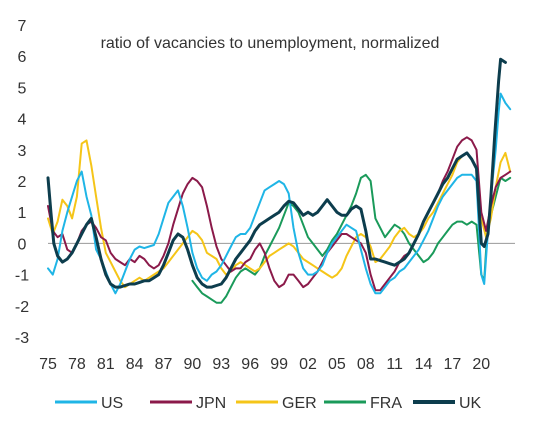 The width and height of the screenshot is (552, 428). What do you see at coordinates (424, 364) in the screenshot?
I see `x-tick-label: 14` at bounding box center [424, 364].